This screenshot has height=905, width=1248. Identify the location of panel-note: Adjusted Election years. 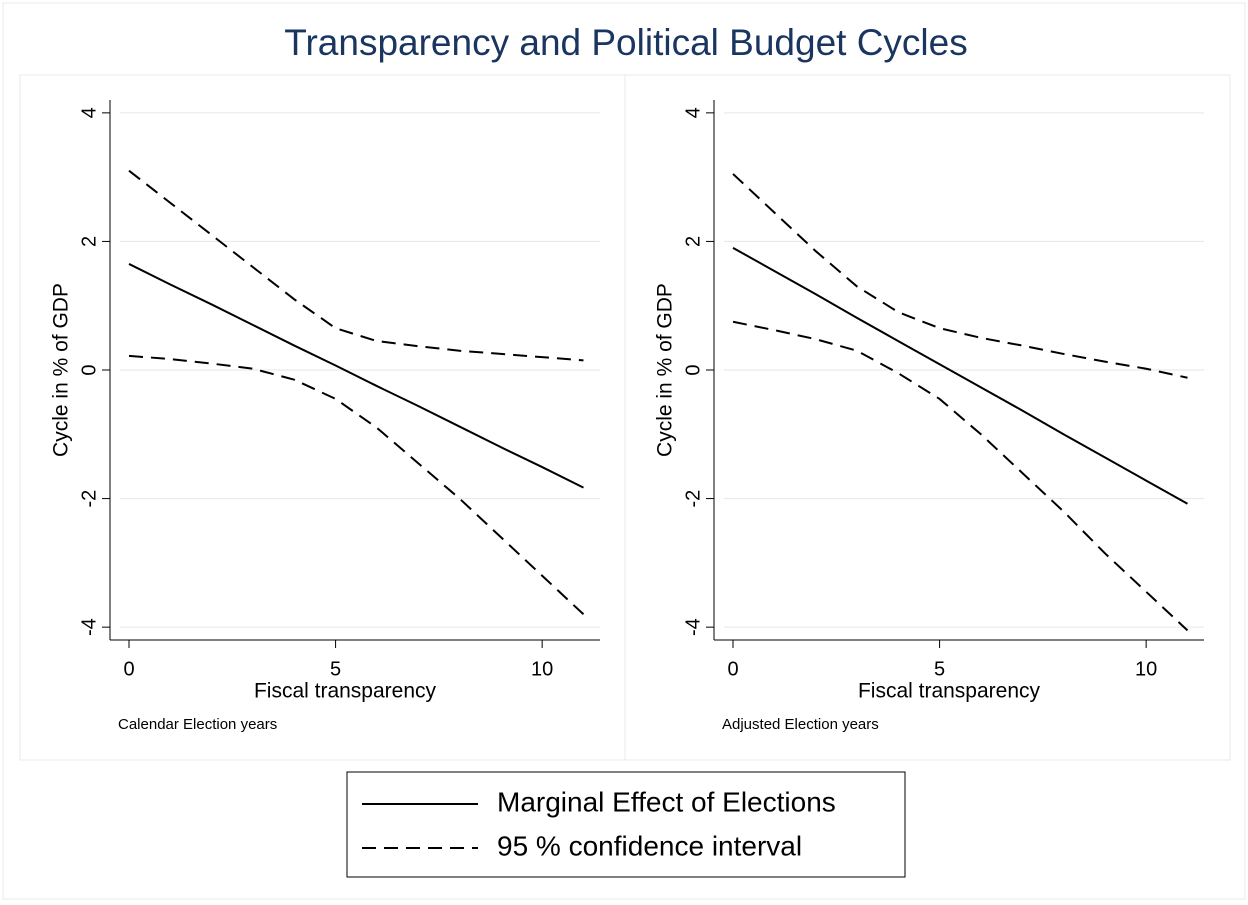
(800, 724).